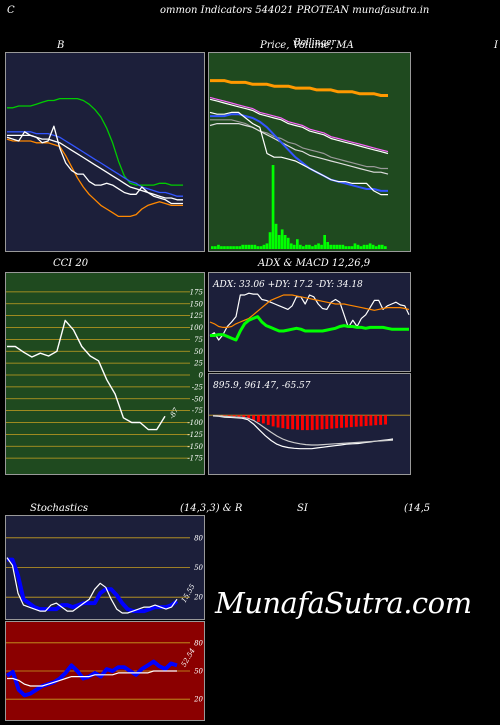  Describe the element at coordinates (198, 340) in the screenshot. I see `cci-tick-label: 75` at that location.